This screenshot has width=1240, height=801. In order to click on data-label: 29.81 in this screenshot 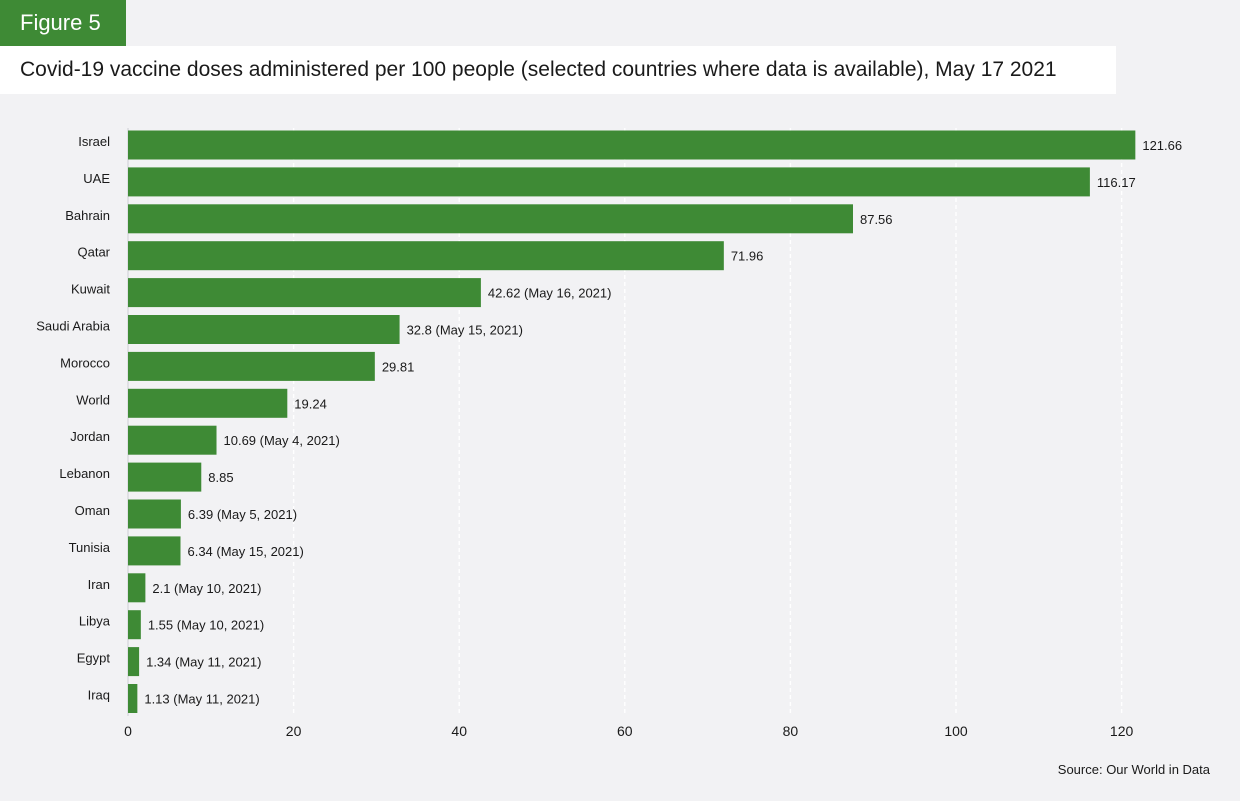, I will do `click(398, 366)`.